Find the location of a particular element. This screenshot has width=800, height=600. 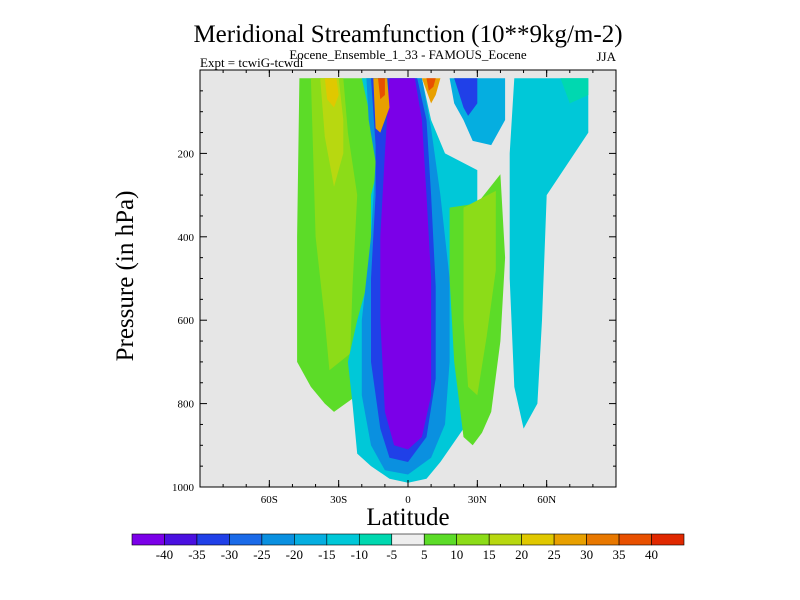

y-tick-label: 400 is located at coordinates (186, 238).